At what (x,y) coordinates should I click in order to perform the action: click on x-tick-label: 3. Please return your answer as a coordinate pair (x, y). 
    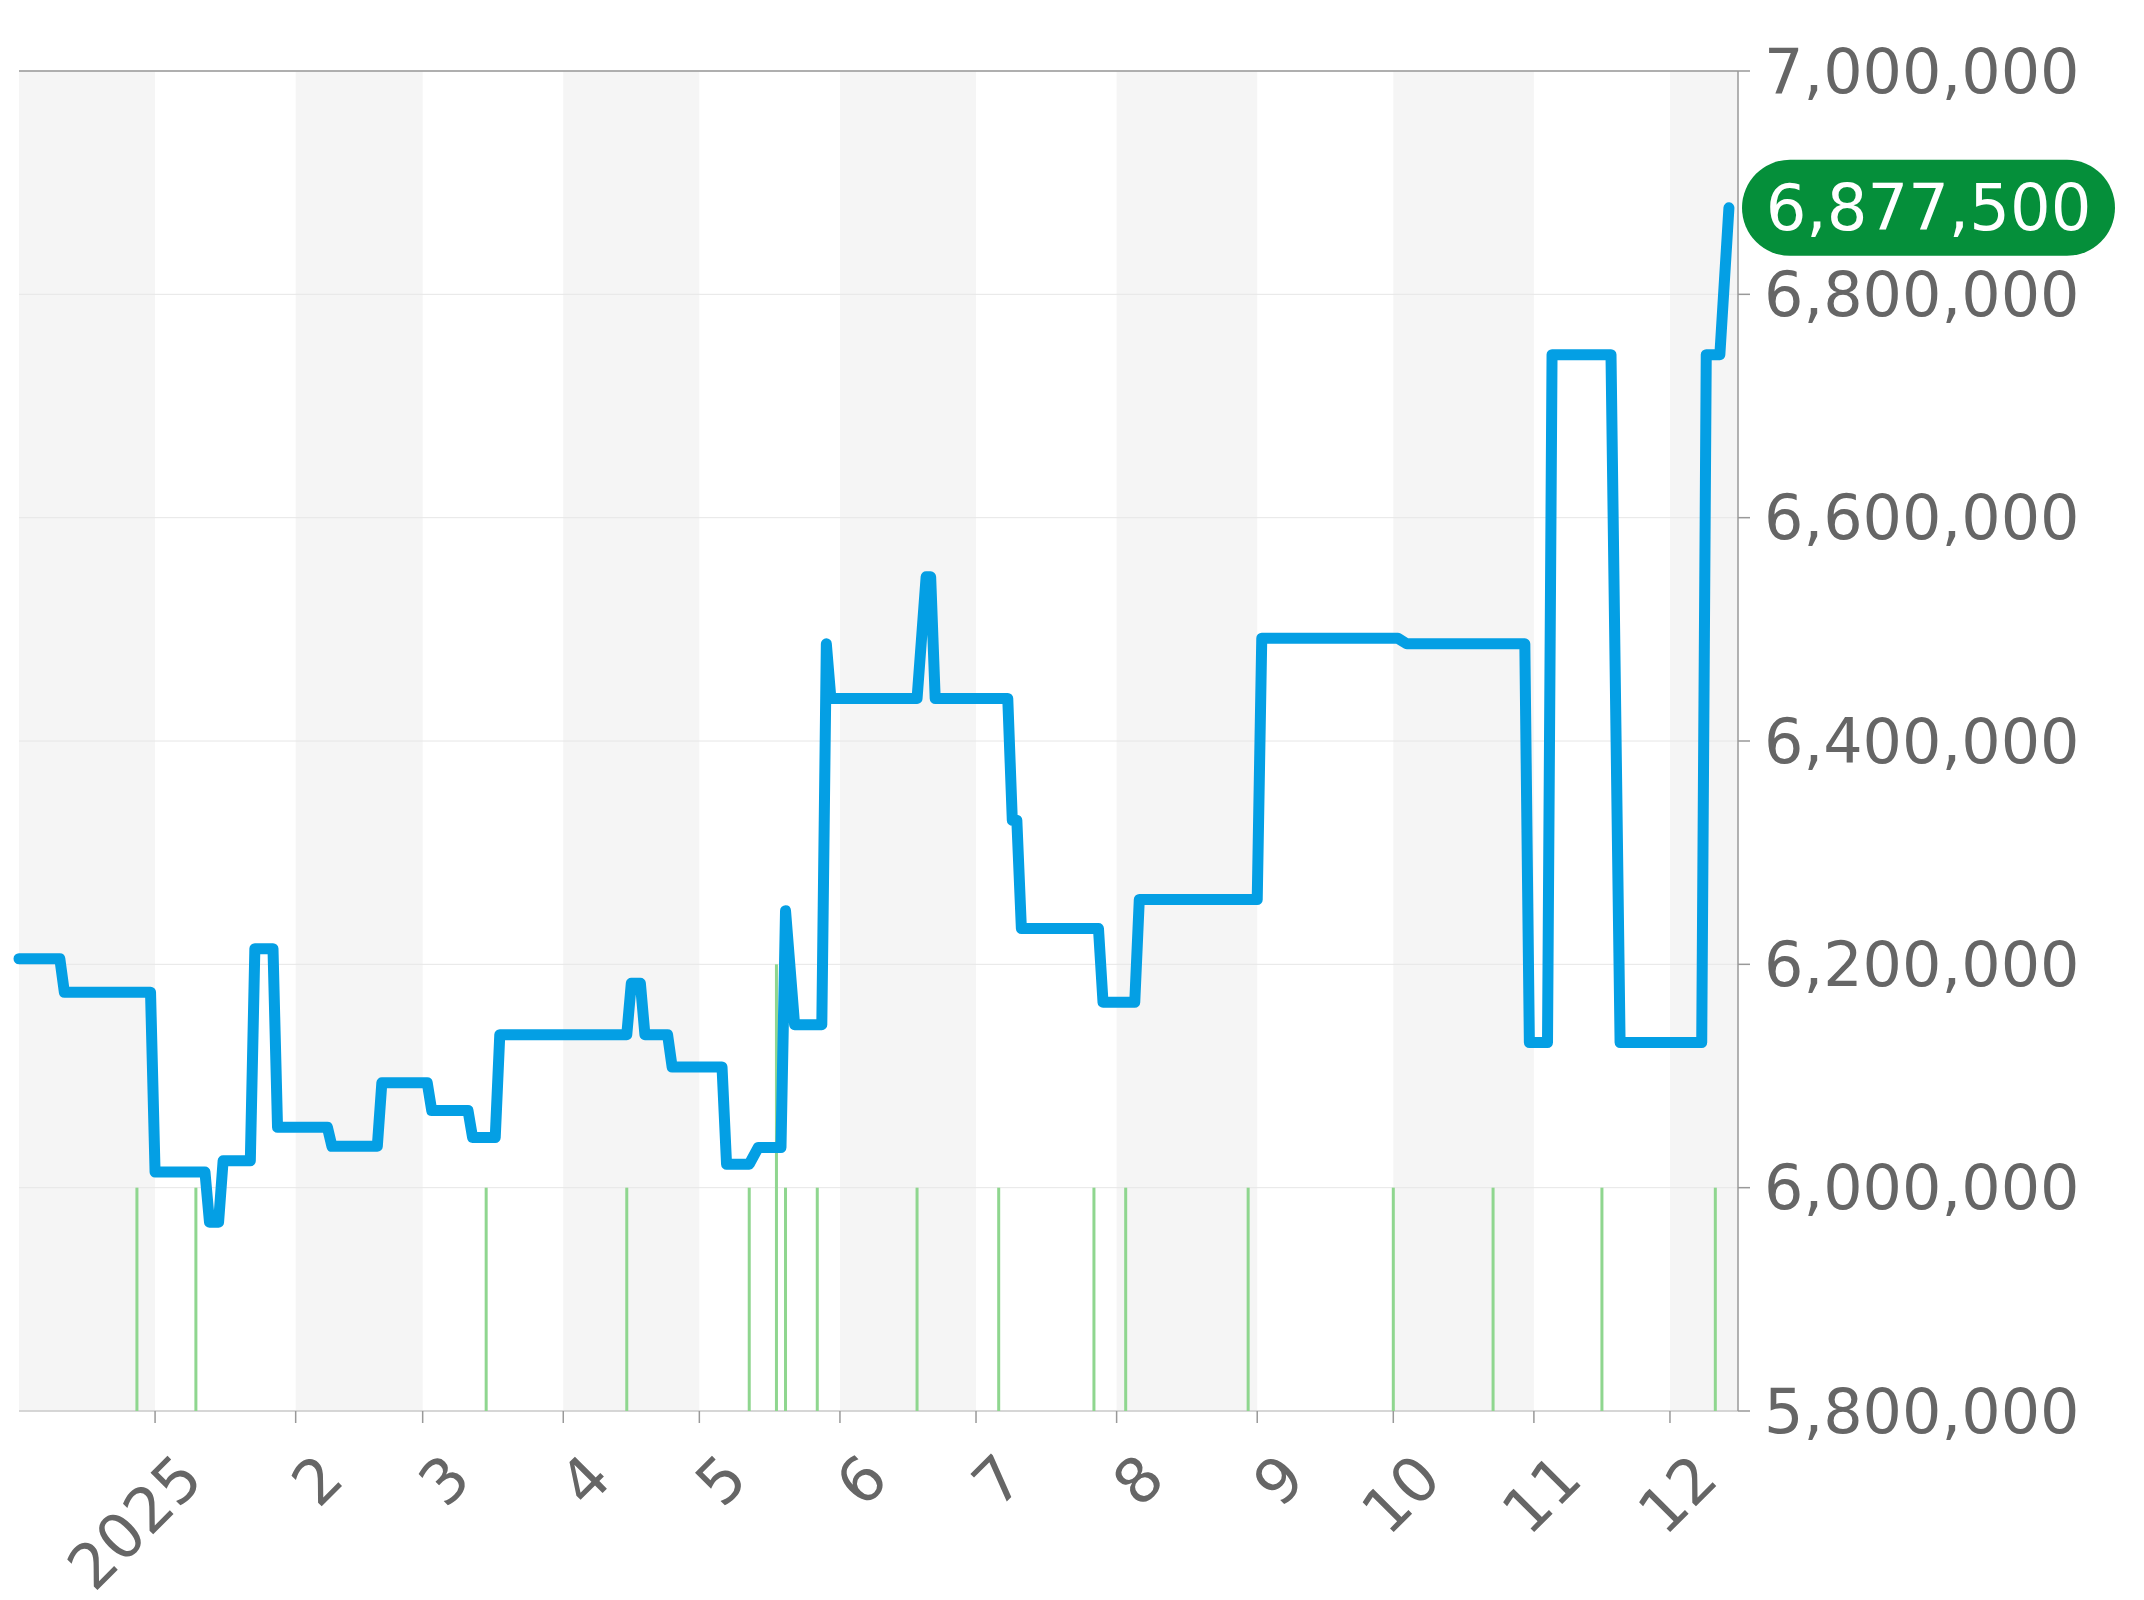
    Looking at the image, I should click on (444, 1480).